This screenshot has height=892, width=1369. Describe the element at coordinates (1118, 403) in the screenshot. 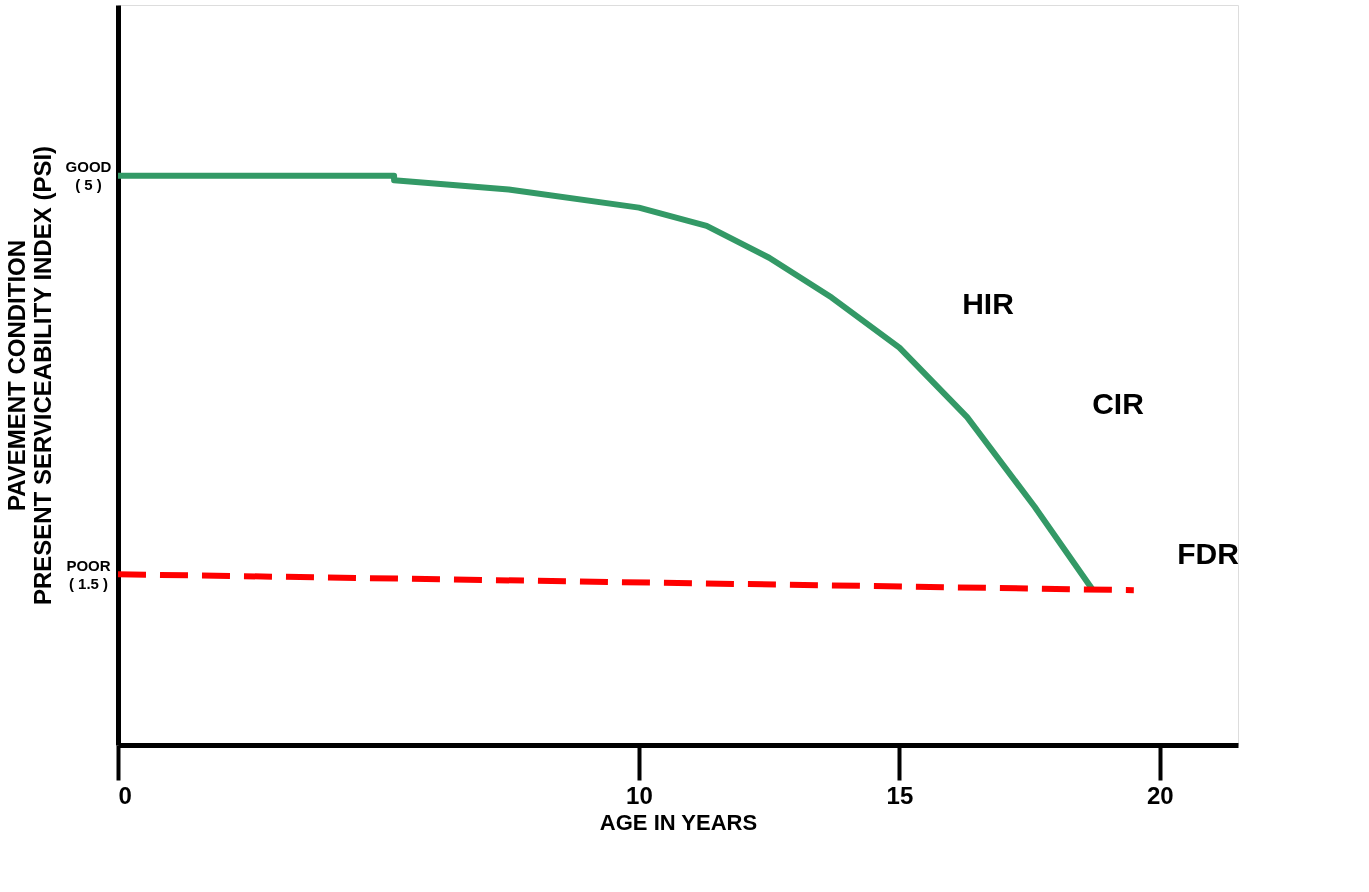

I see `annotation: CIR` at that location.